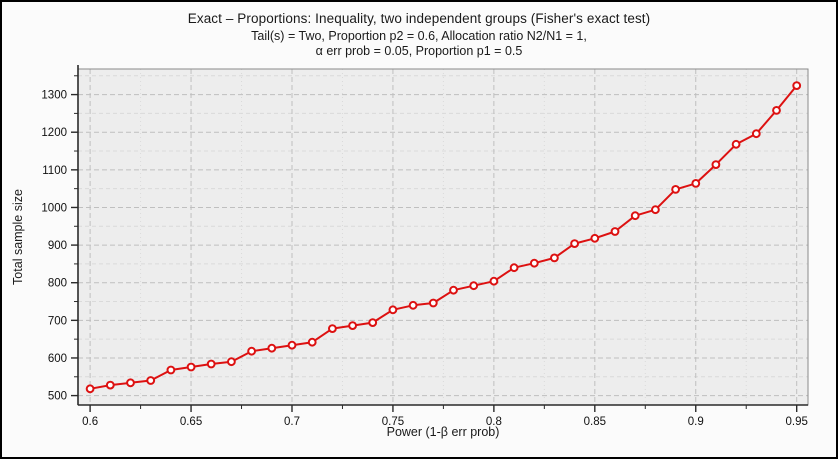  I want to click on y-tick-label: 800, so click(57, 284).